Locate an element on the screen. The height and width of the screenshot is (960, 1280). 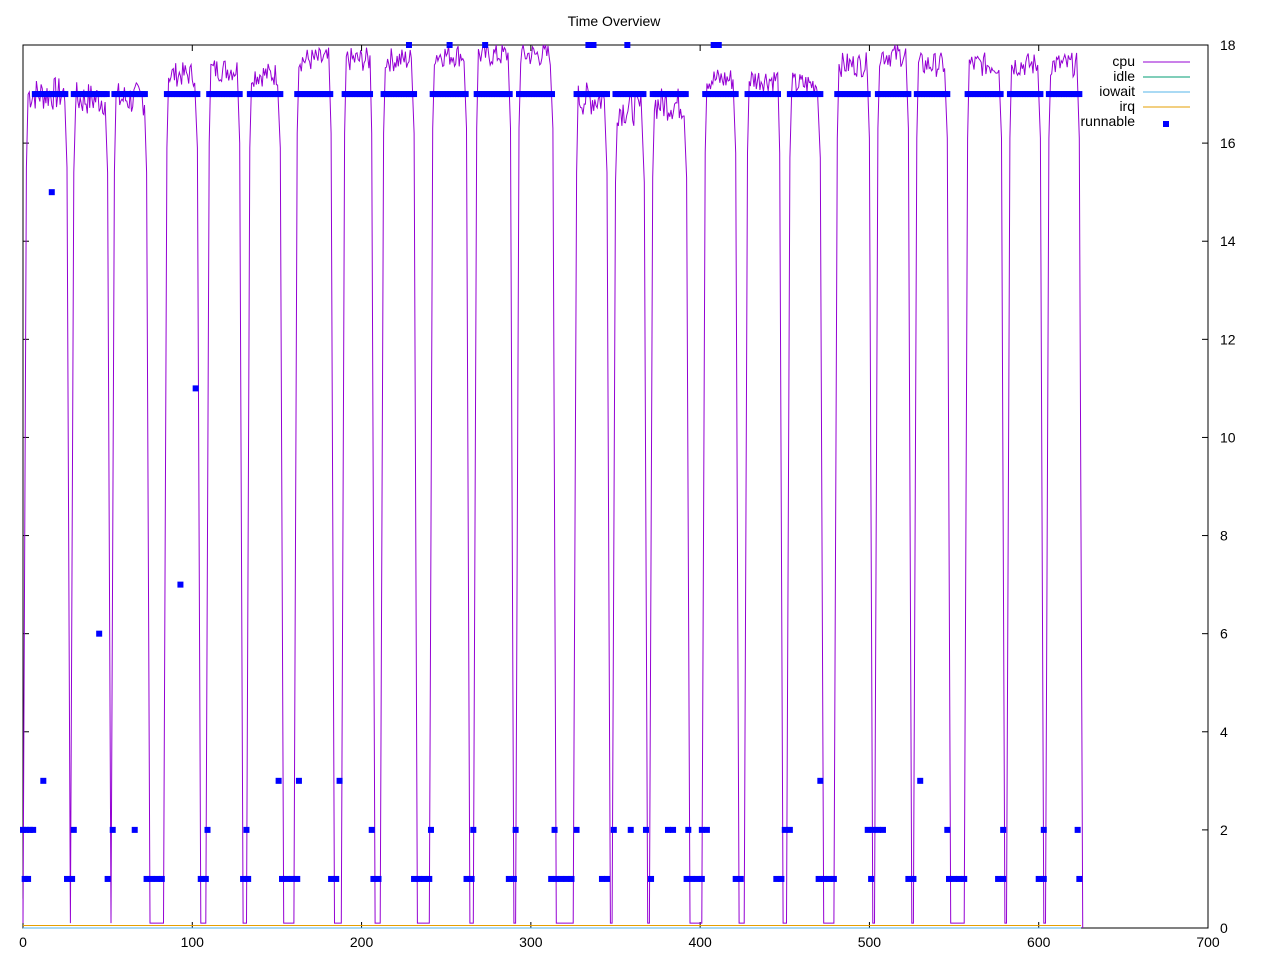
x-tick-label: 200 is located at coordinates (362, 942).